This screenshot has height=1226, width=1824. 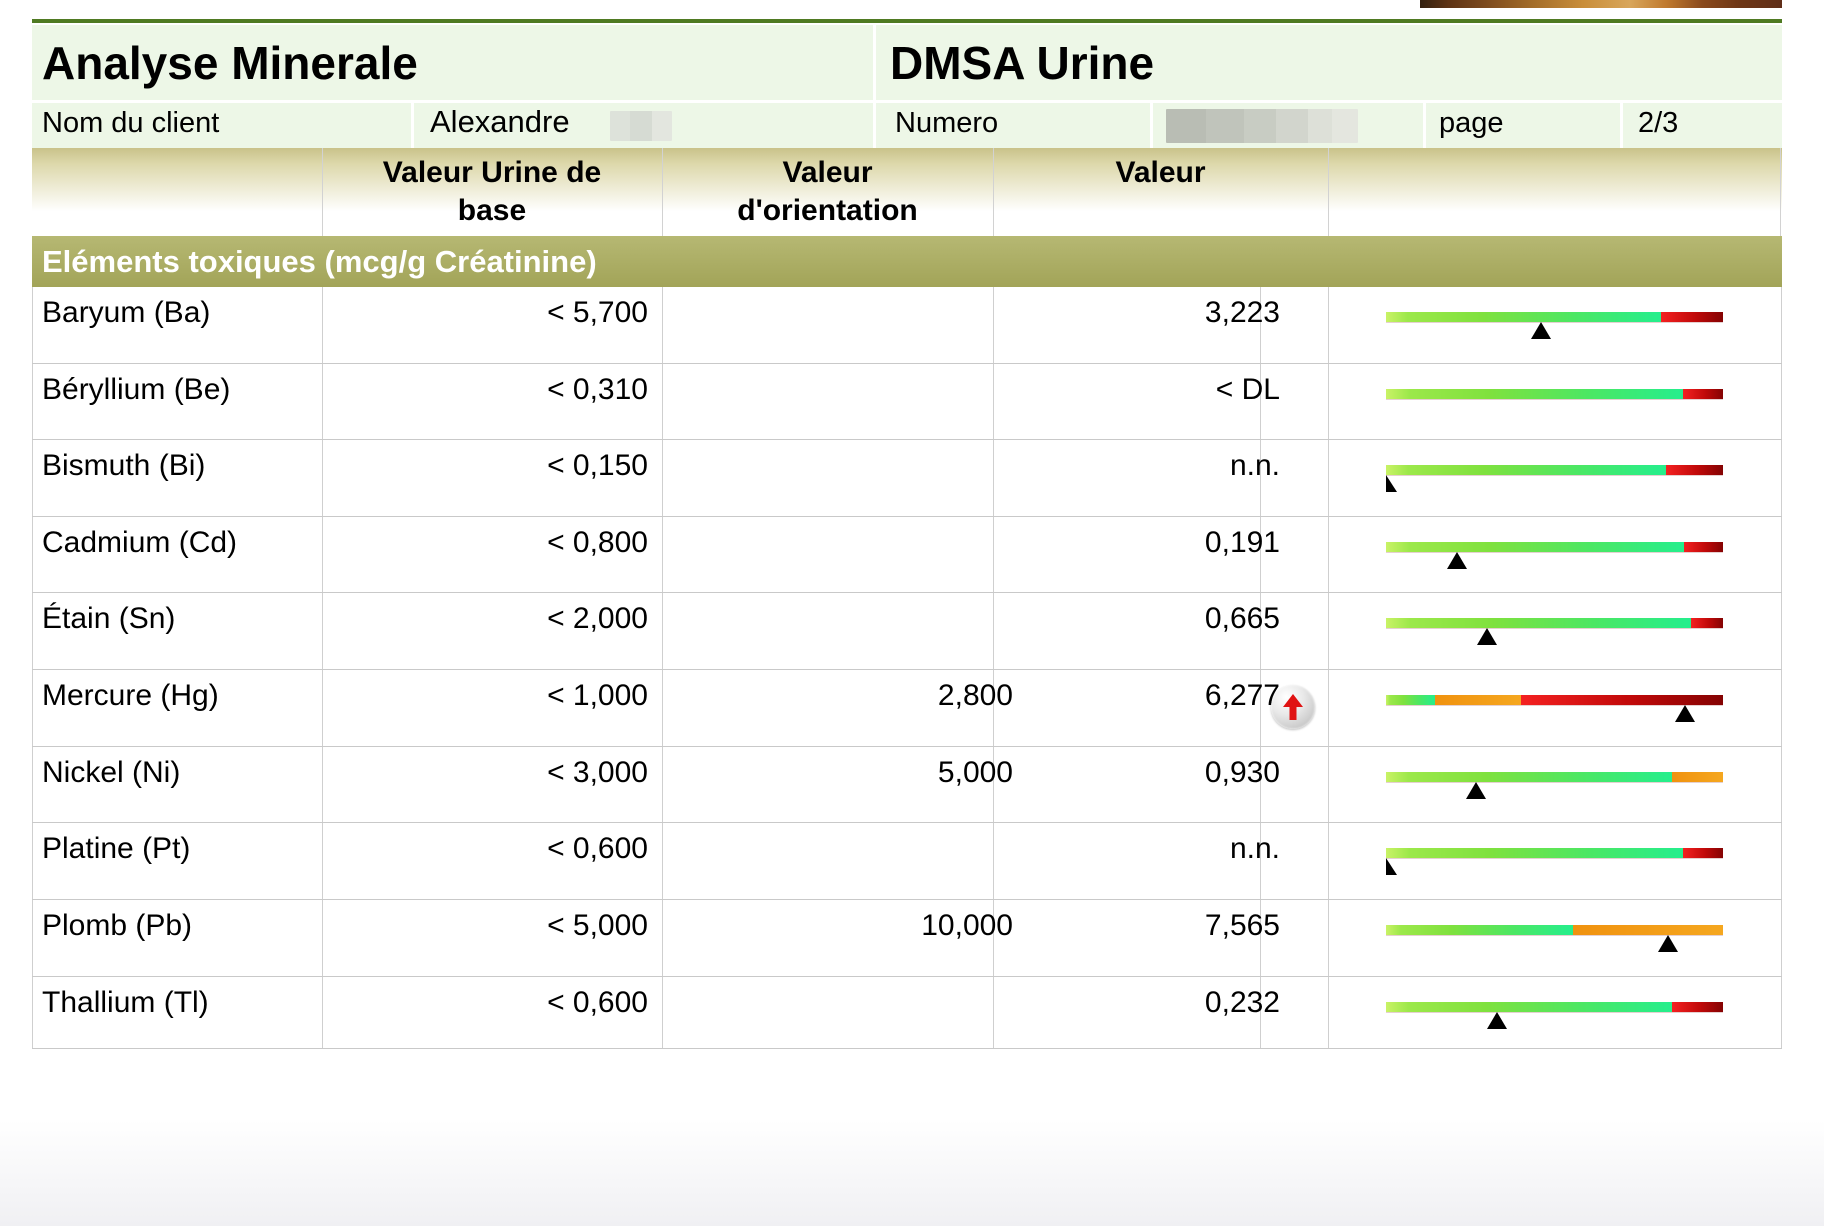 I want to click on element-name: Béryllium (Be), so click(x=136, y=389).